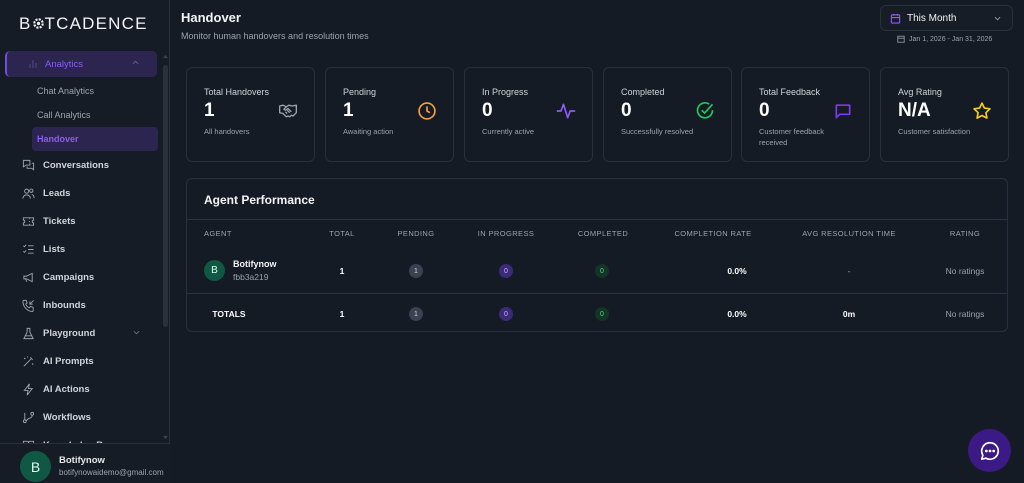  I want to click on pending-badge: 1, so click(416, 271).